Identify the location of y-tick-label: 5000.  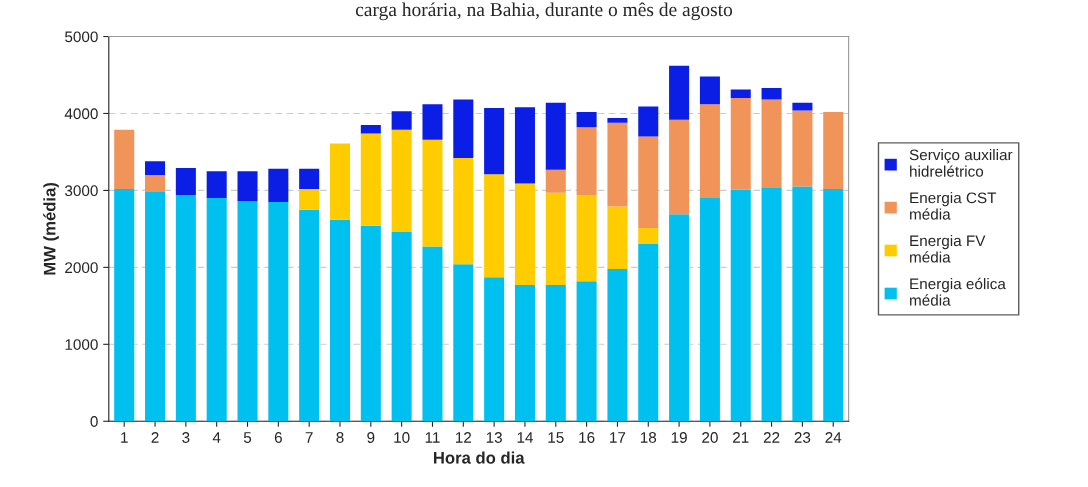
(81, 37).